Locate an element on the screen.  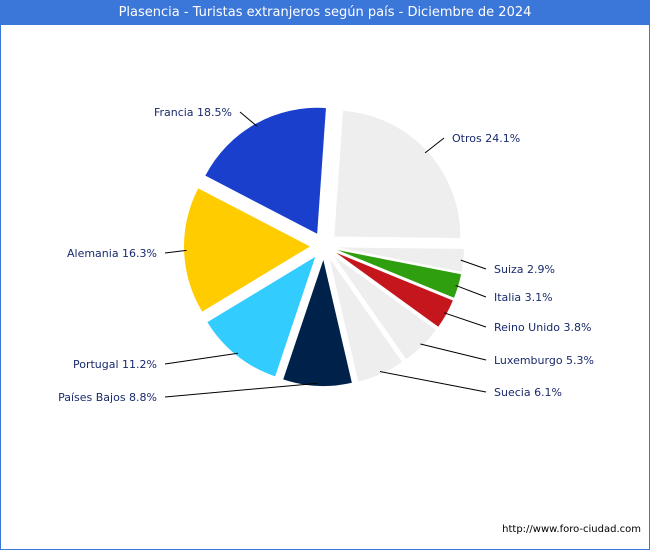
slice-label-suecia: Suecia 6.1% is located at coordinates (528, 392).